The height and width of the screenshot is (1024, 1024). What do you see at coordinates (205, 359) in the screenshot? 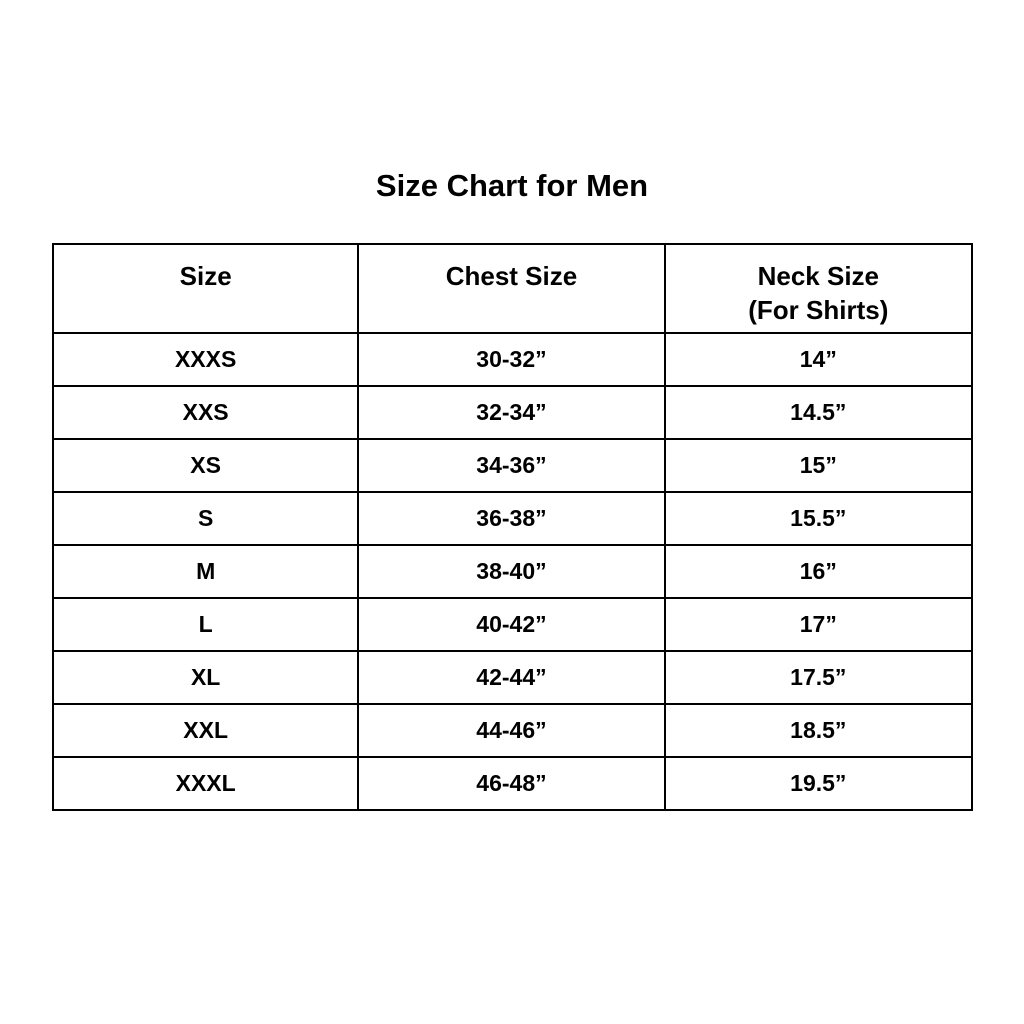
I see `size-cell: XXXS` at bounding box center [205, 359].